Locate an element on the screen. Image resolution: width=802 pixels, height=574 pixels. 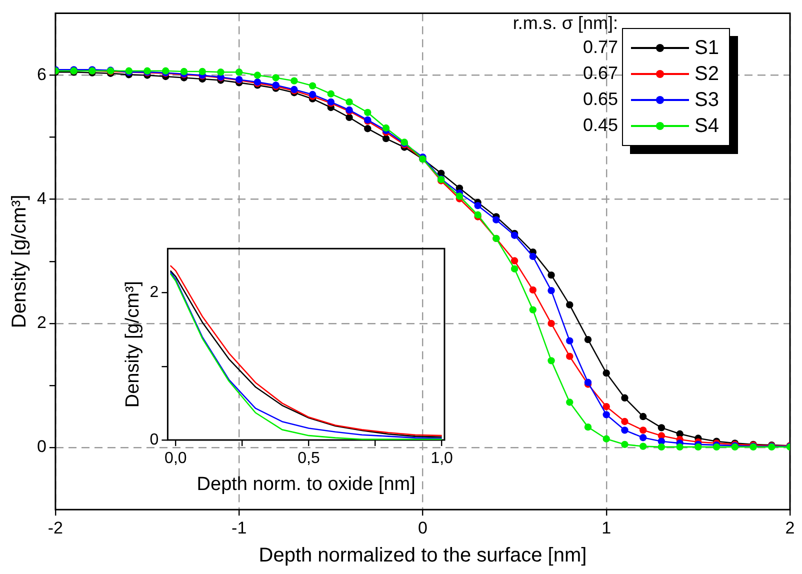
x-axis-title: Depth norm. to oxide [nm] is located at coordinates (306, 484).